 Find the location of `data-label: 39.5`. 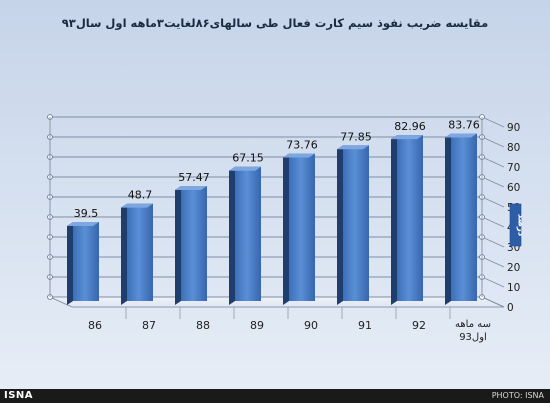

data-label: 39.5 is located at coordinates (86, 213).